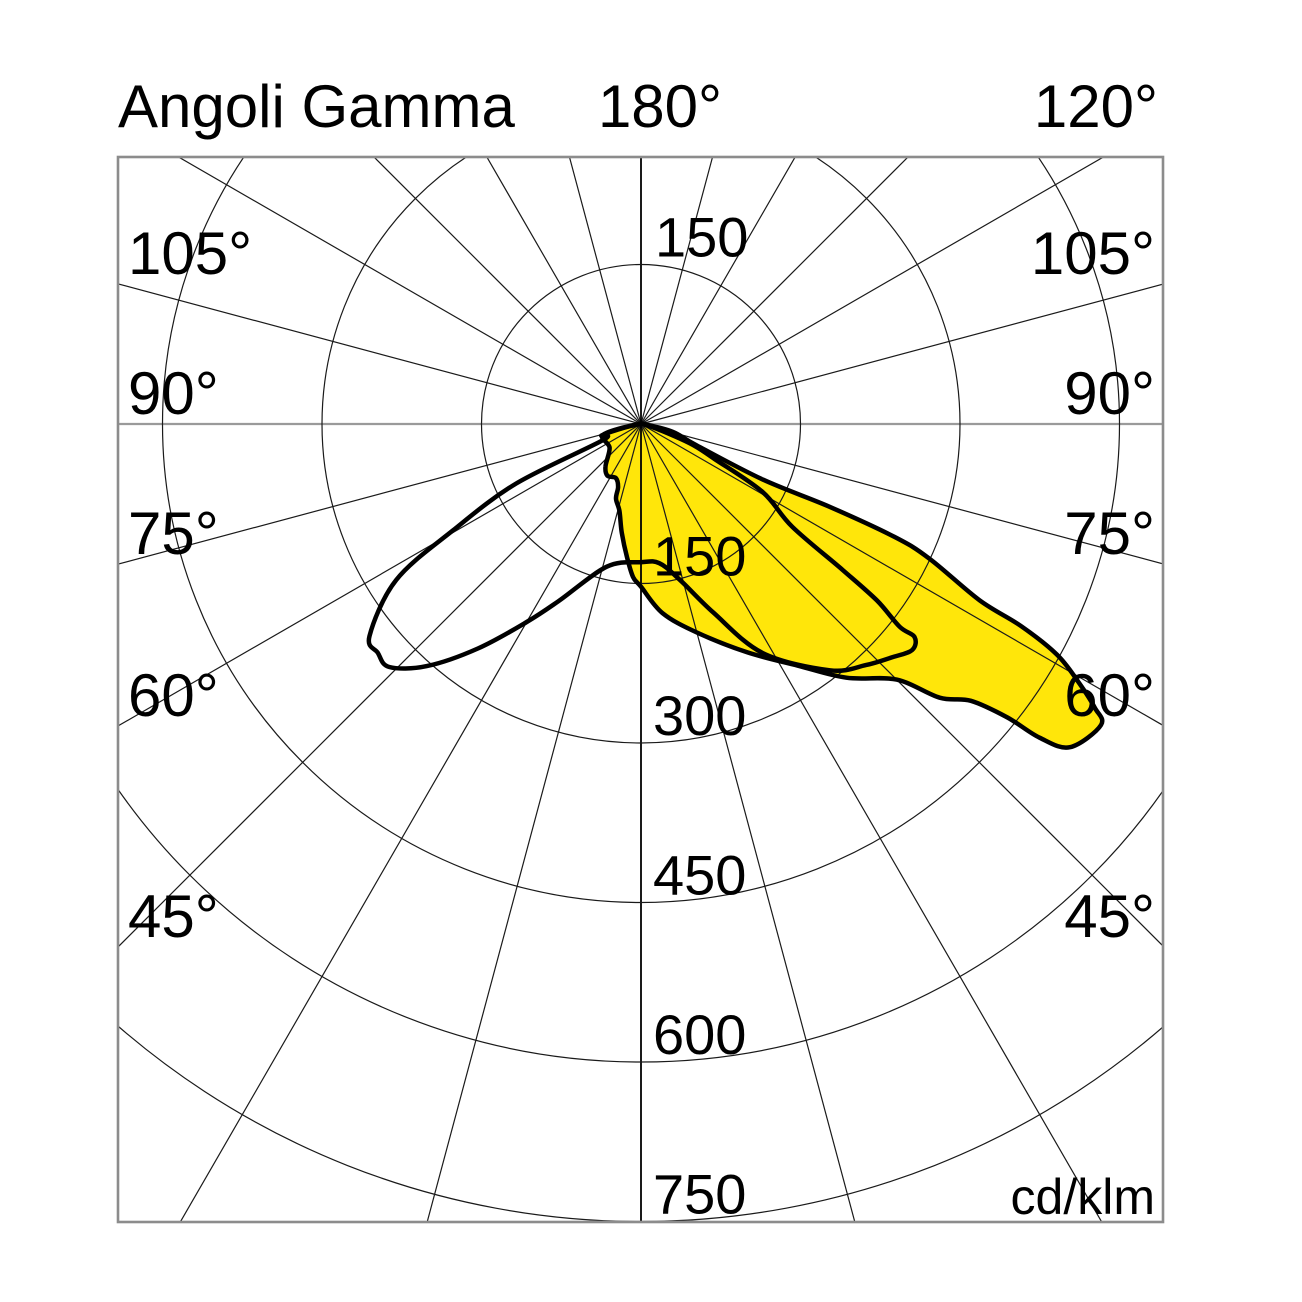  I want to click on top-axis-label-180: 180°, so click(660, 106).